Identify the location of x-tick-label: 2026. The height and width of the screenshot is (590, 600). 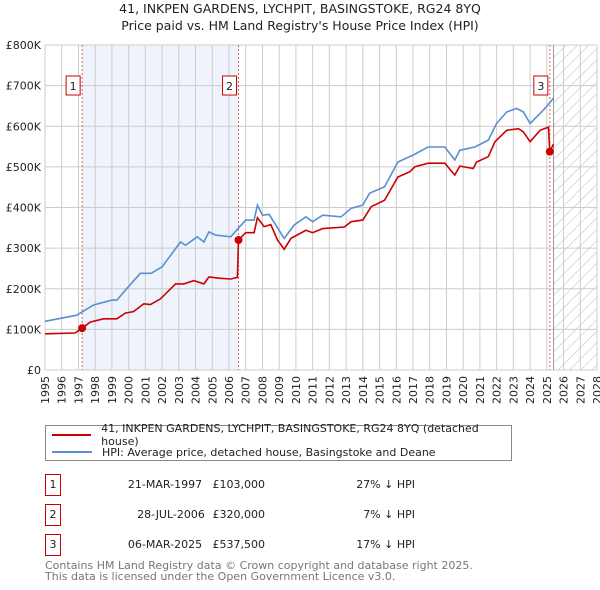
(564, 390).